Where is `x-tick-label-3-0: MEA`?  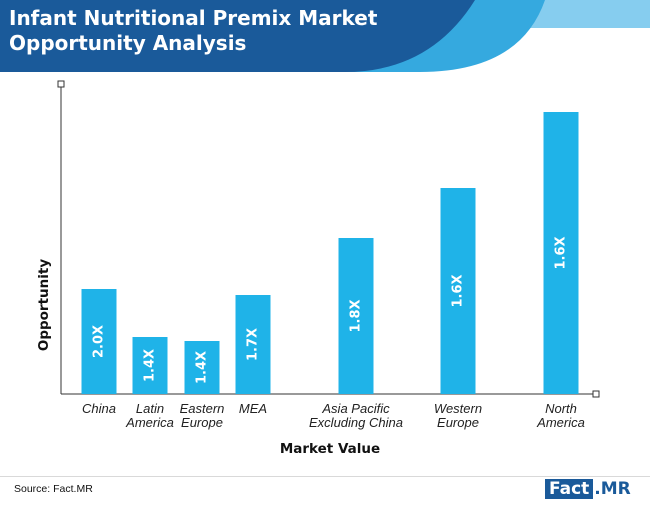 x-tick-label-3-0: MEA is located at coordinates (253, 408).